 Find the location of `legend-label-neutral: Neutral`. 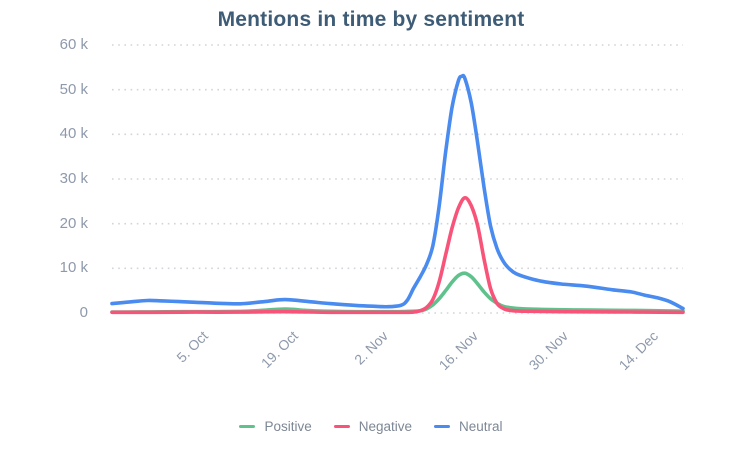

legend-label-neutral: Neutral is located at coordinates (481, 426).